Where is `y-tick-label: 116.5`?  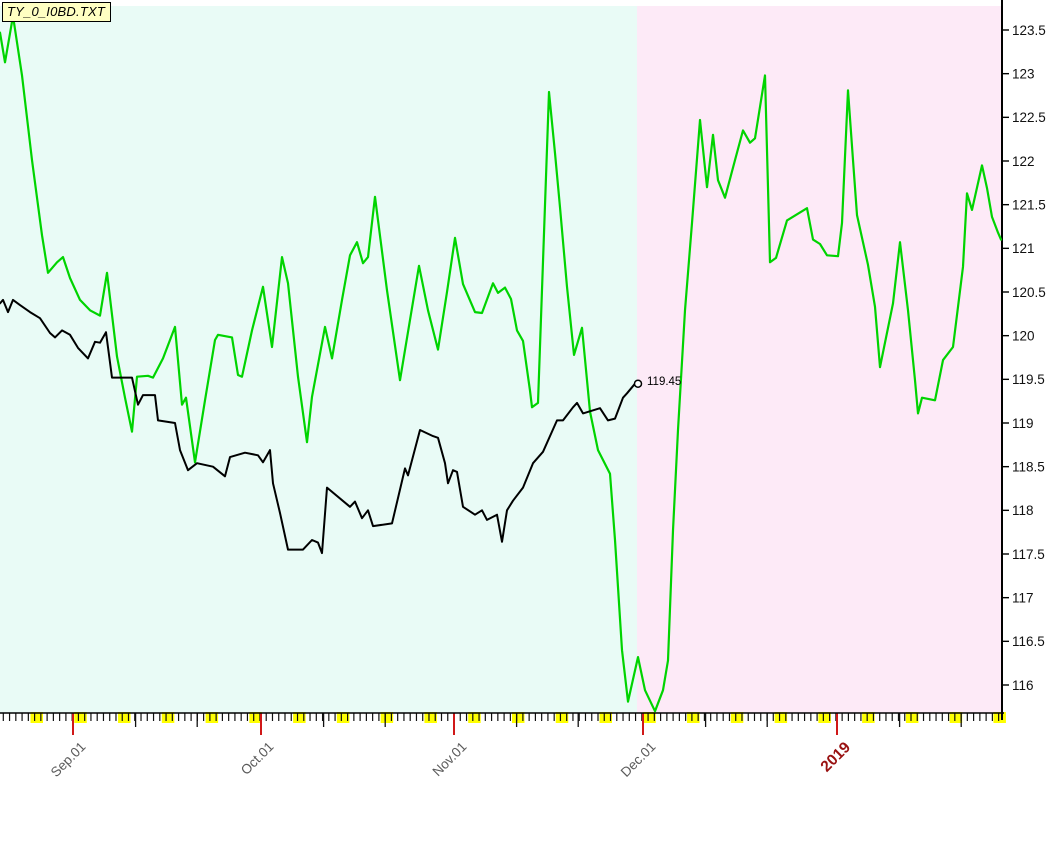 y-tick-label: 116.5 is located at coordinates (1028, 641).